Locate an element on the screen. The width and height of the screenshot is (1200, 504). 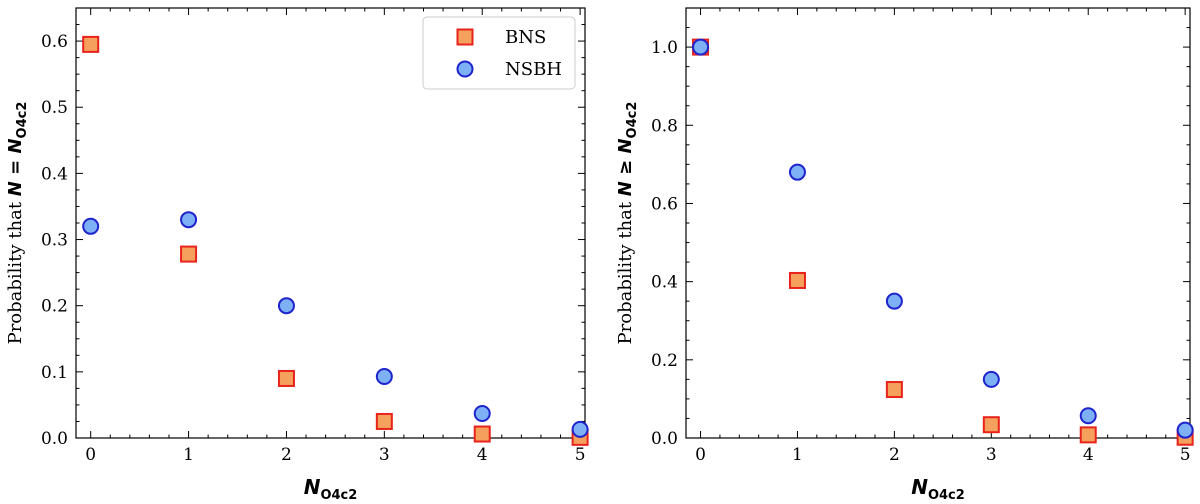
legend-marker-bns is located at coordinates (465, 37).